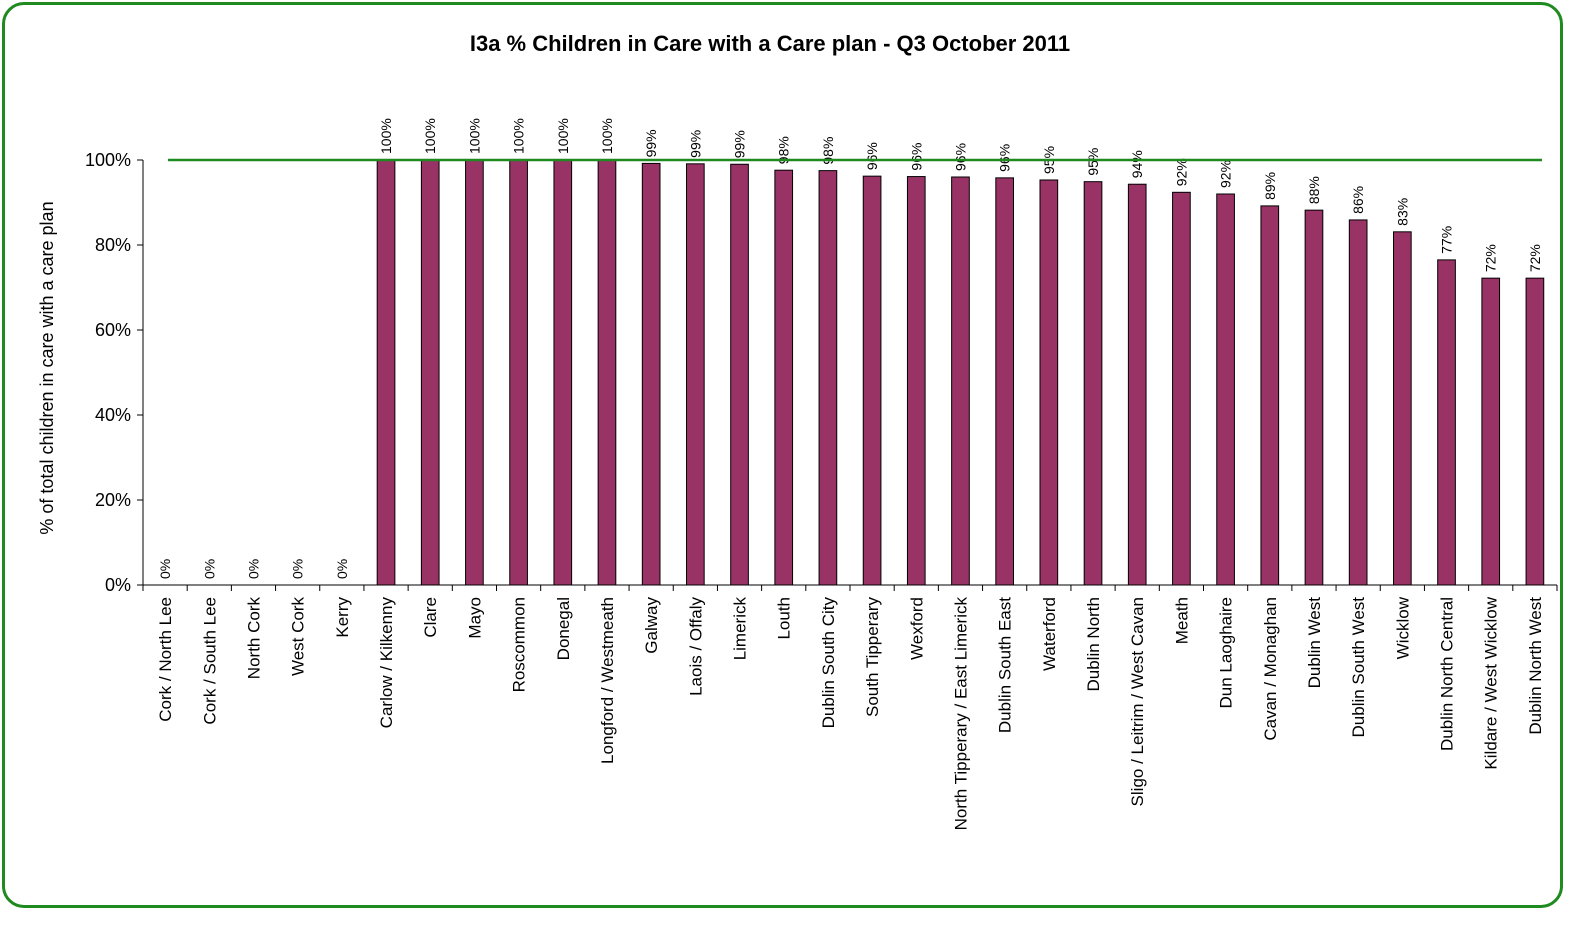  What do you see at coordinates (1181, 620) in the screenshot?
I see `x-tick-label: Meath` at bounding box center [1181, 620].